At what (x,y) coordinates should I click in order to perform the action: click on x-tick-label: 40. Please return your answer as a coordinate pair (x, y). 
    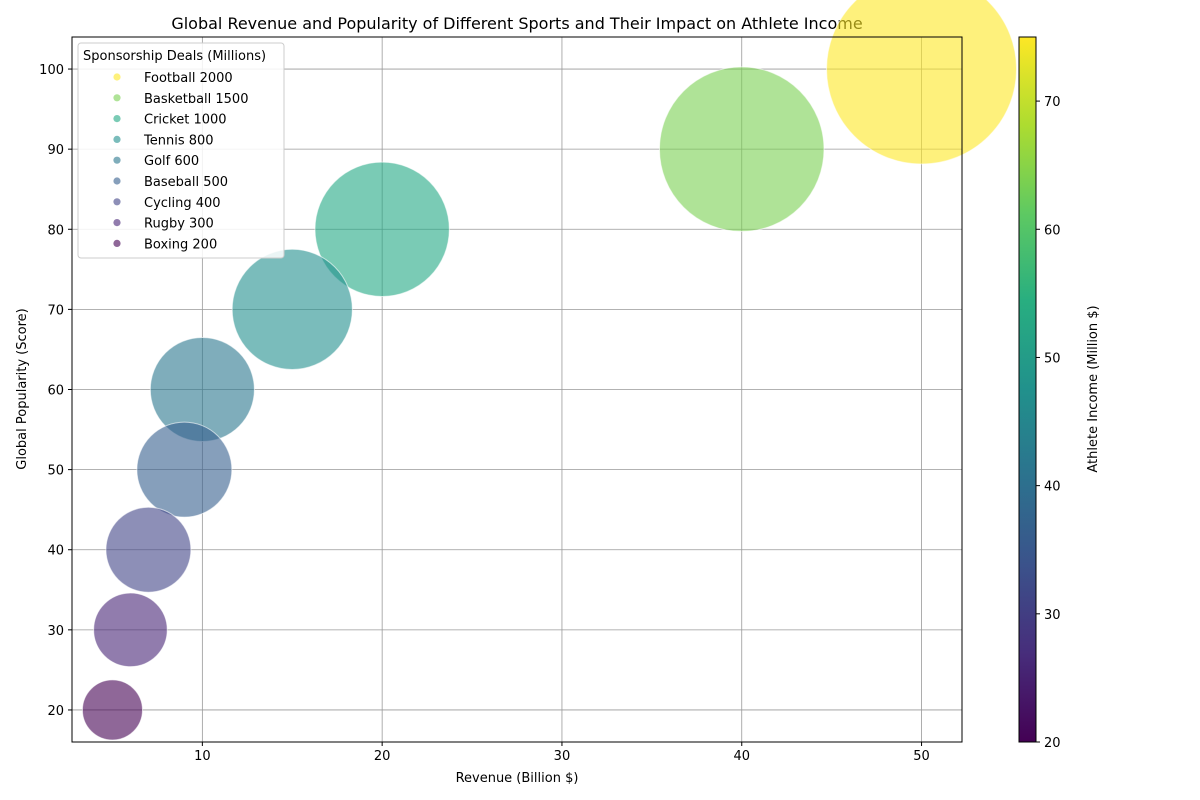
    Looking at the image, I should click on (741, 756).